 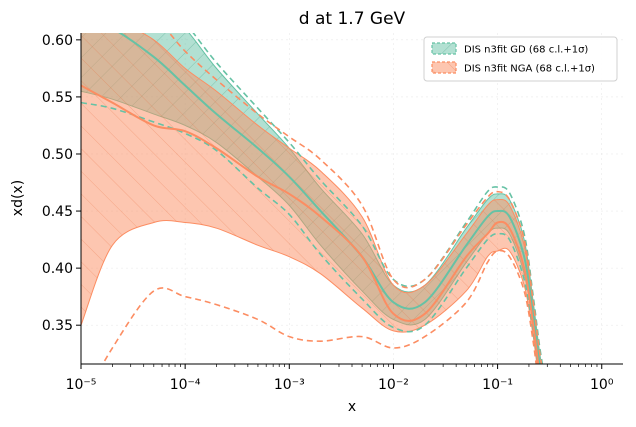 What do you see at coordinates (185, 385) in the screenshot?
I see `x-tick-label: 10⁻⁴` at bounding box center [185, 385].